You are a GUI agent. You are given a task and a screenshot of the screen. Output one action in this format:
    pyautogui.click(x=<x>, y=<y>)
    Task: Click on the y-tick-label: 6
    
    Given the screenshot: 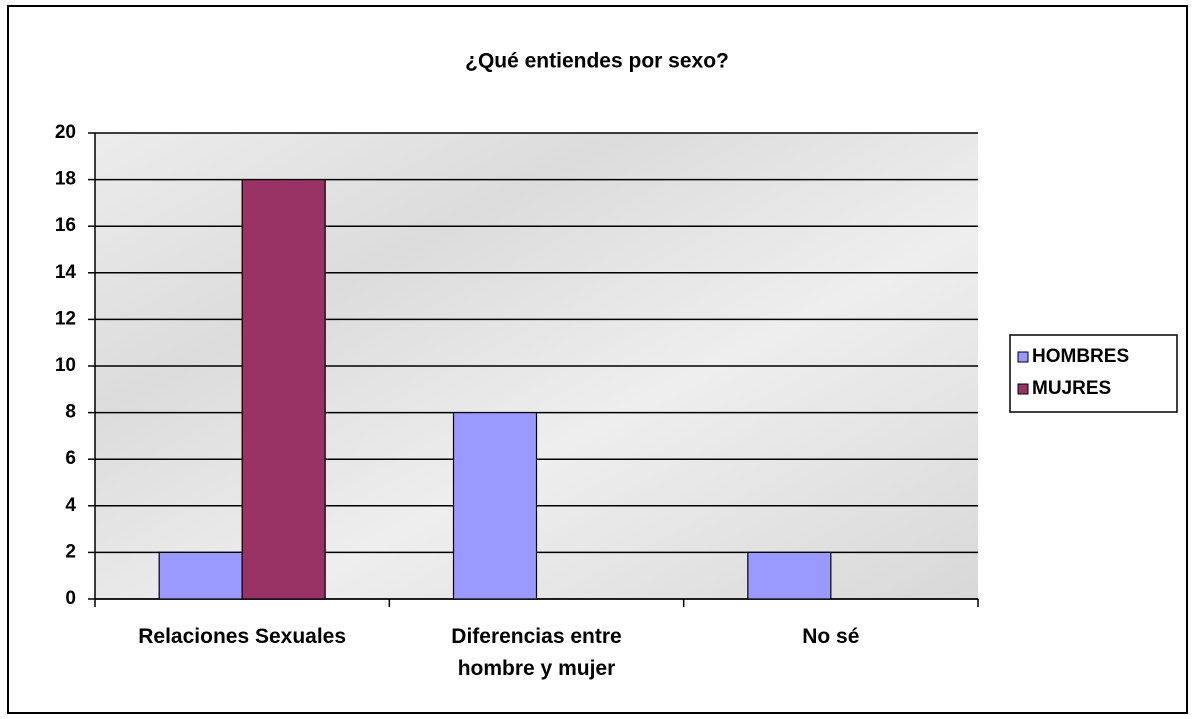 What is the action you would take?
    pyautogui.click(x=70, y=458)
    